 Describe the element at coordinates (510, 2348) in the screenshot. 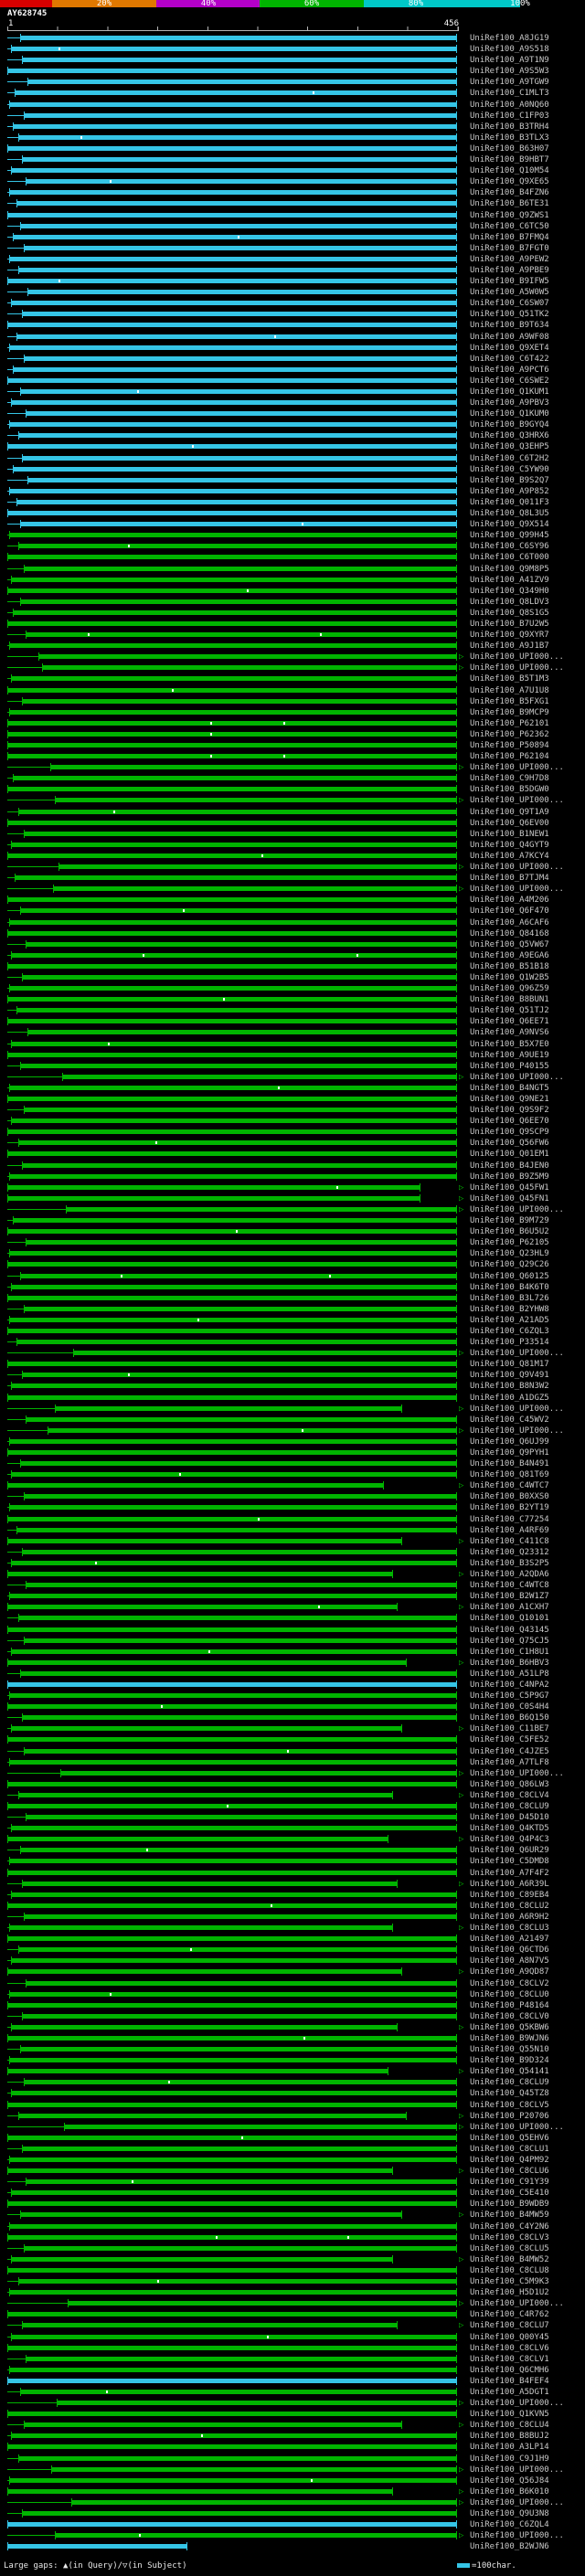

I see `hit-label: UniRef100_C8CLV6` at that location.